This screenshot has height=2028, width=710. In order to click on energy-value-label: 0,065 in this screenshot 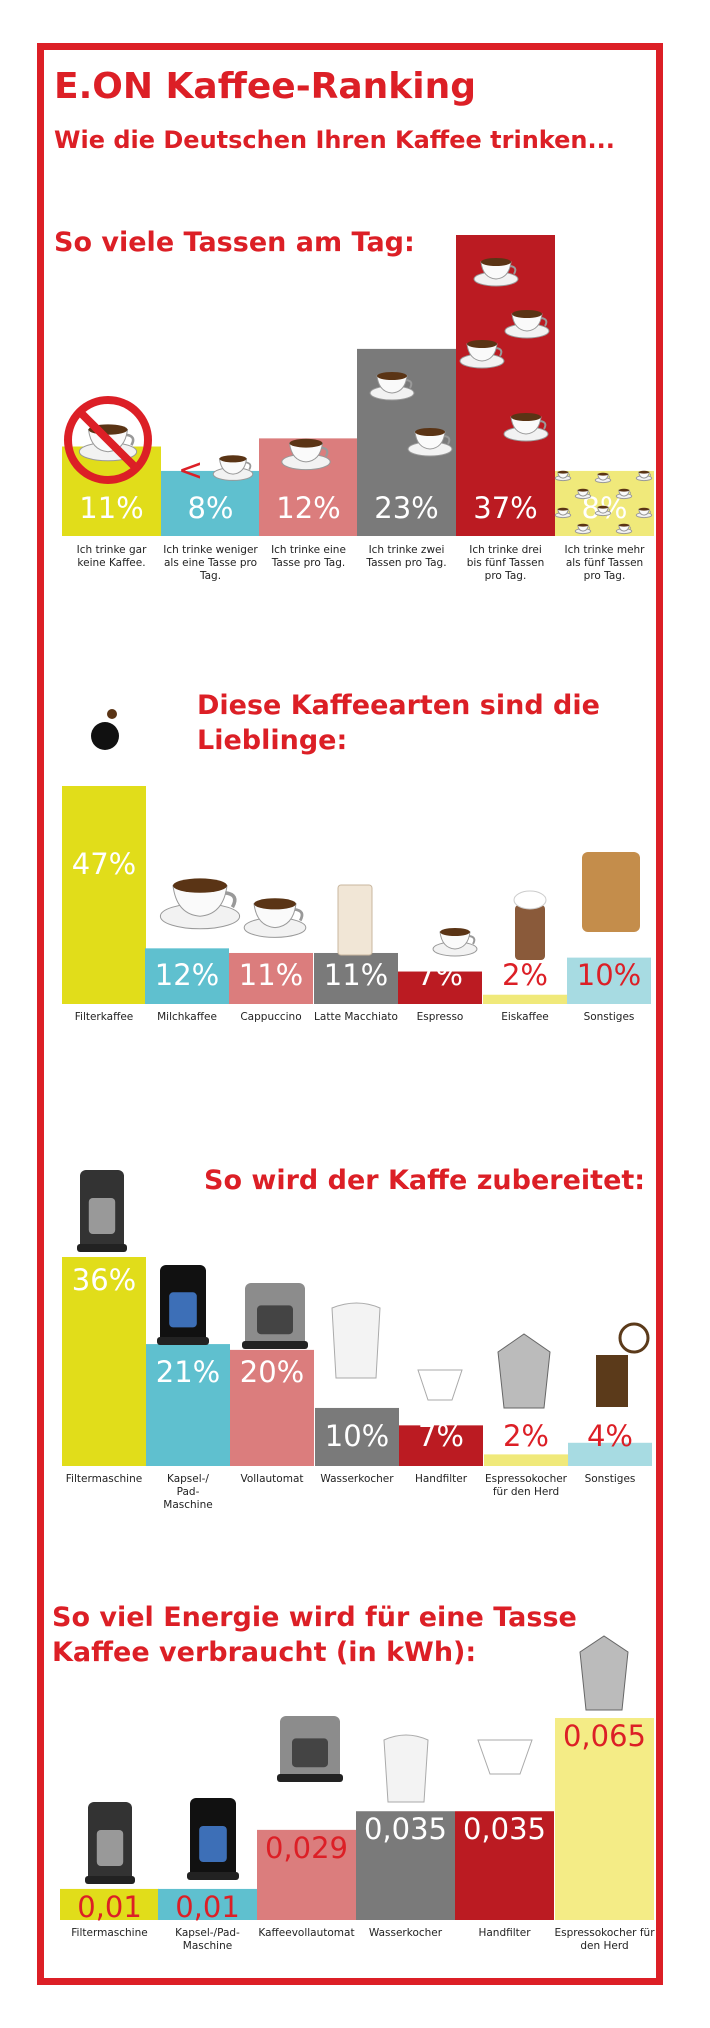, I will do `click(604, 1736)`.